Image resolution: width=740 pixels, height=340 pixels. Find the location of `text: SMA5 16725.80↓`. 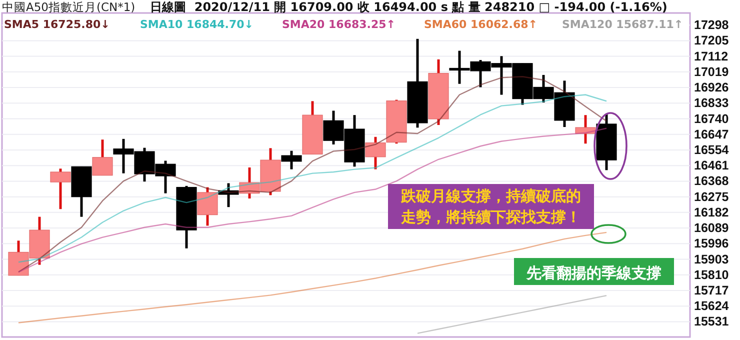

text: SMA5 16725.80↓ is located at coordinates (57, 24).